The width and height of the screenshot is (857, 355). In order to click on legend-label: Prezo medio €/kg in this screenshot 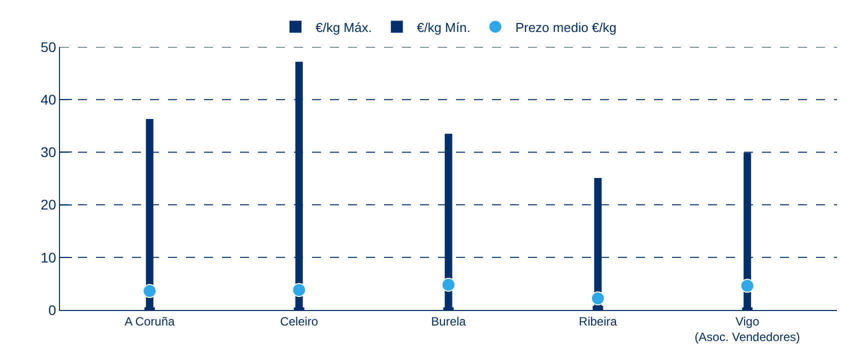, I will do `click(565, 27)`.